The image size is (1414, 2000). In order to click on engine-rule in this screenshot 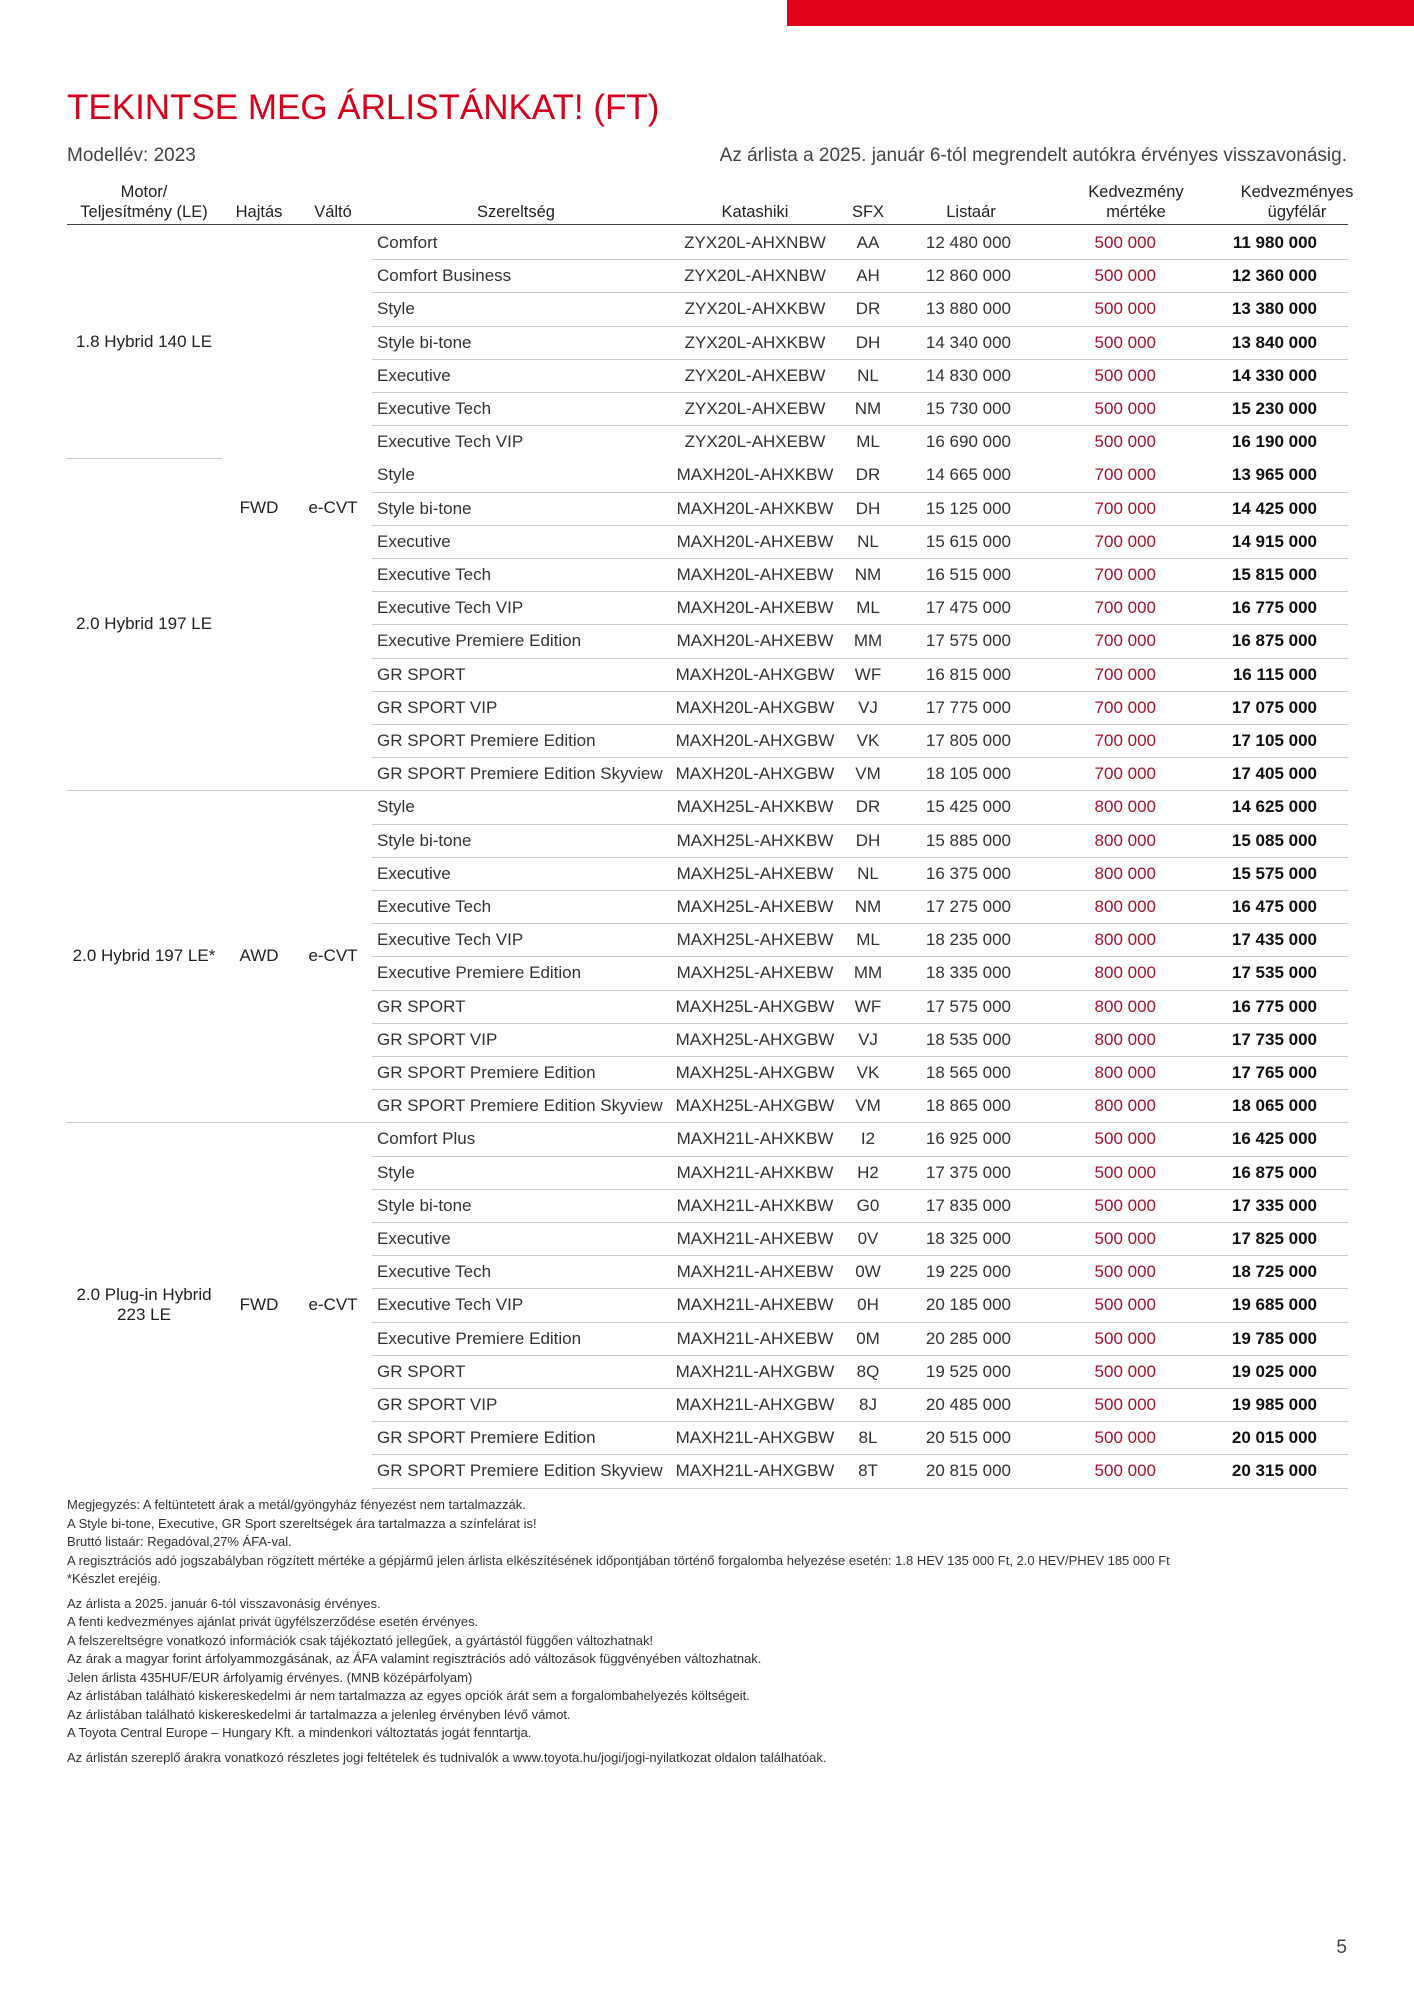, I will do `click(144, 459)`.